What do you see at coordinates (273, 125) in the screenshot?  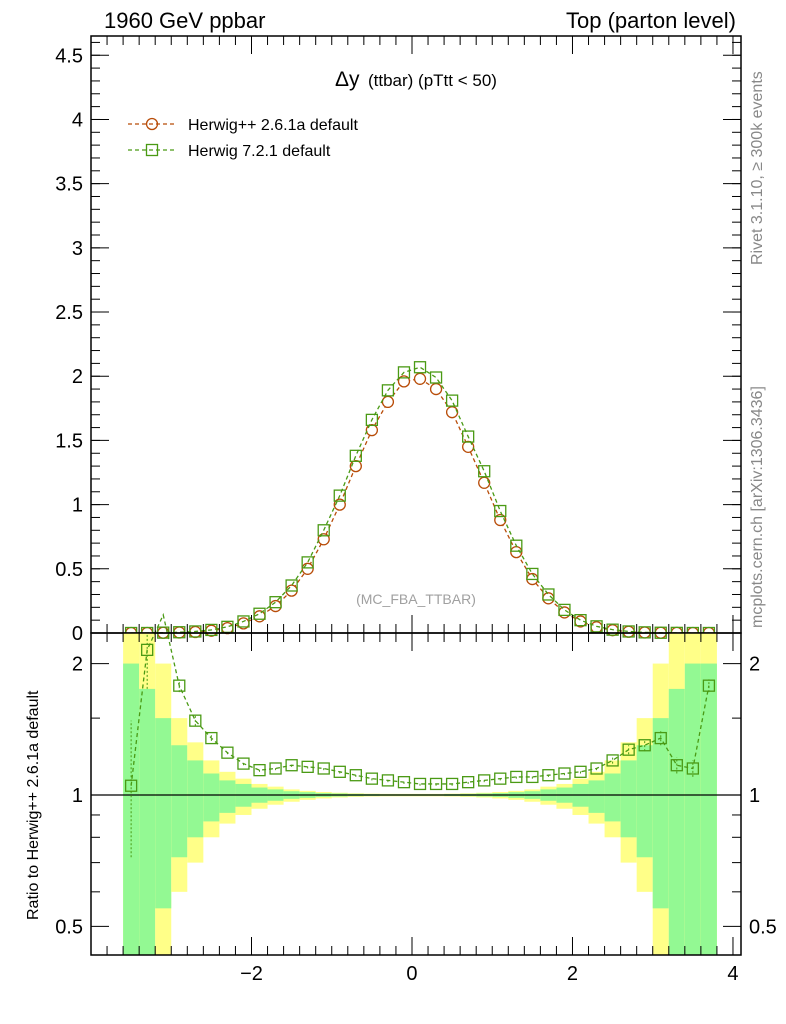 I see `legend-label-herwigpp: Herwig++ 2.6.1a default` at bounding box center [273, 125].